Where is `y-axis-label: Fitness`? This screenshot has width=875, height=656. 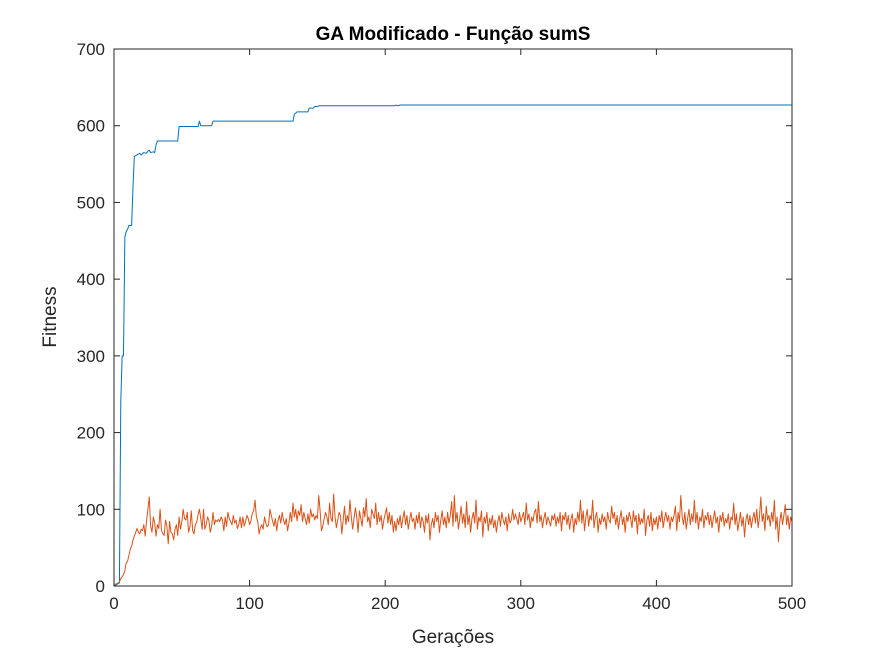
y-axis-label: Fitness is located at coordinates (50, 316).